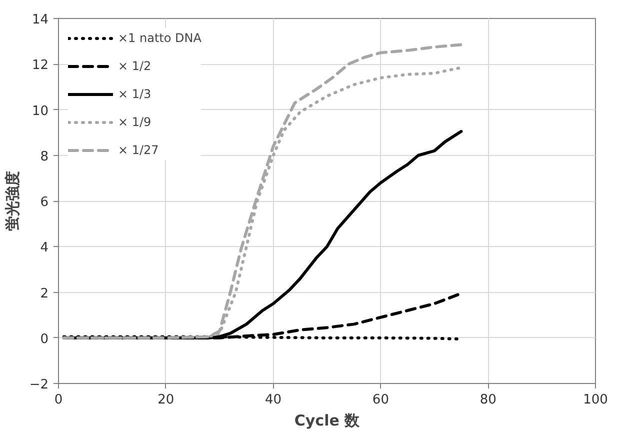 The height and width of the screenshot is (435, 629). I want to click on legend-label: ×1 natto DNA, so click(160, 38).